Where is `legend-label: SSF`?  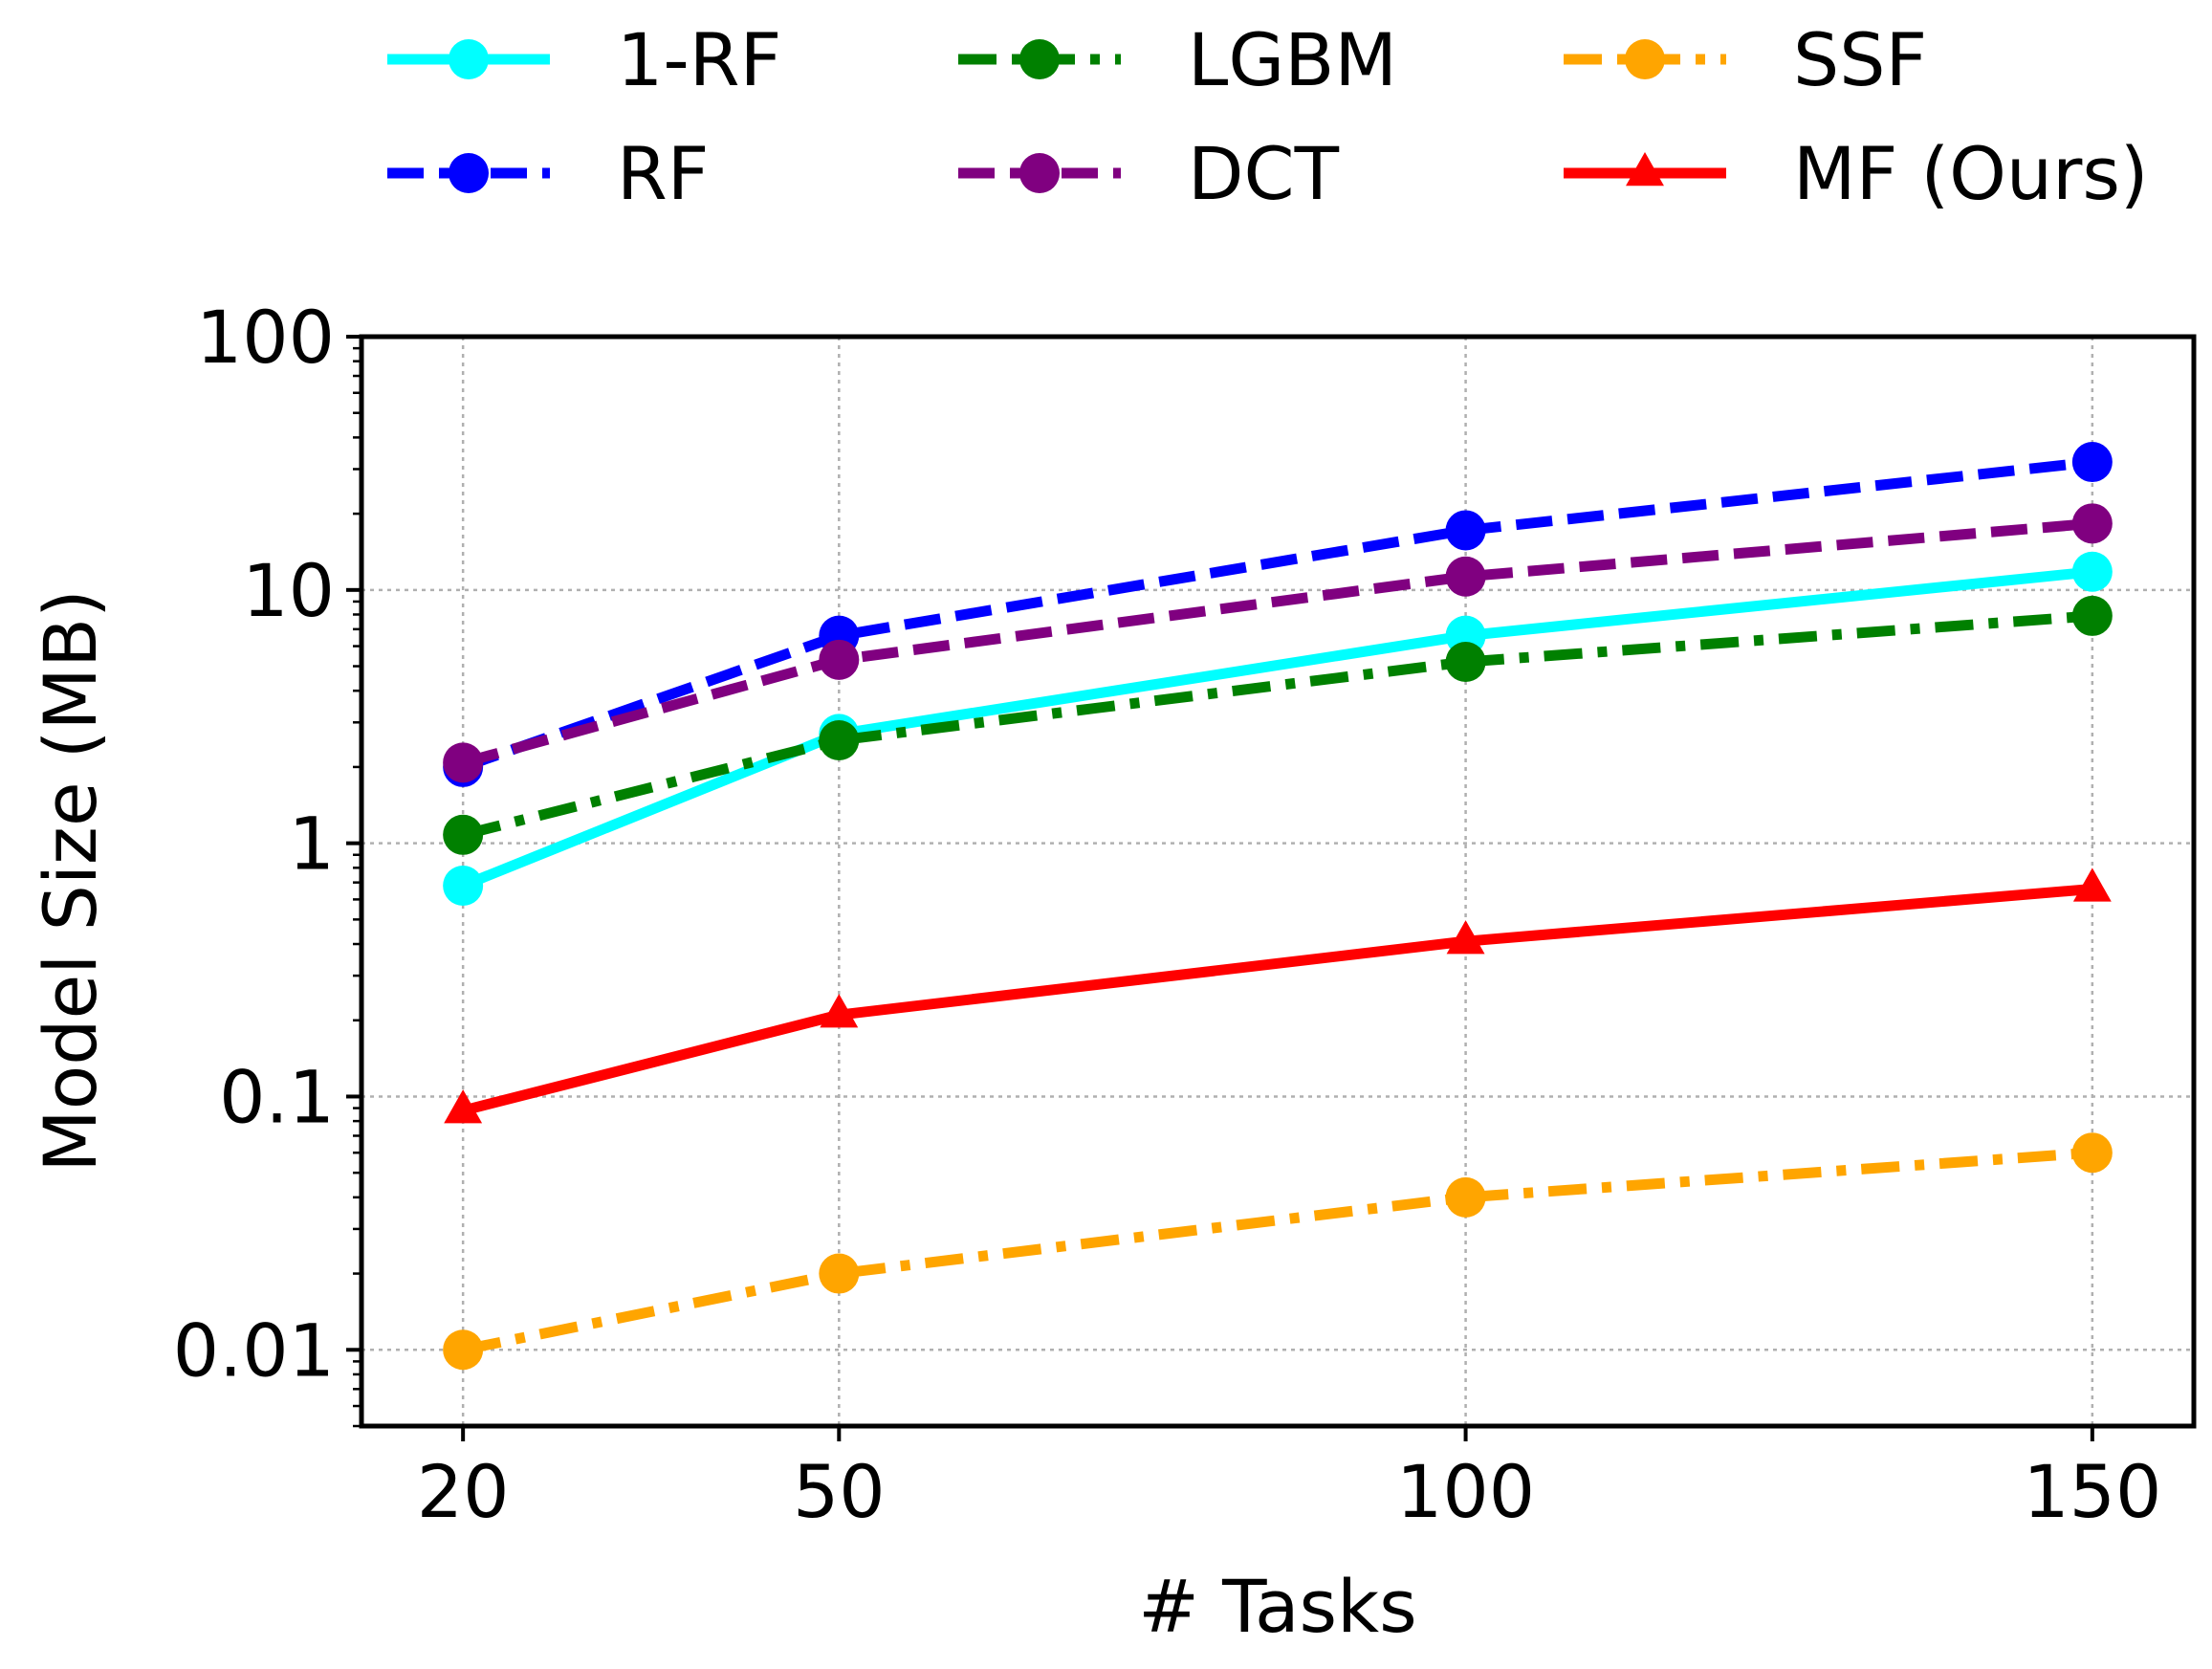
legend-label: SSF is located at coordinates (1860, 59).